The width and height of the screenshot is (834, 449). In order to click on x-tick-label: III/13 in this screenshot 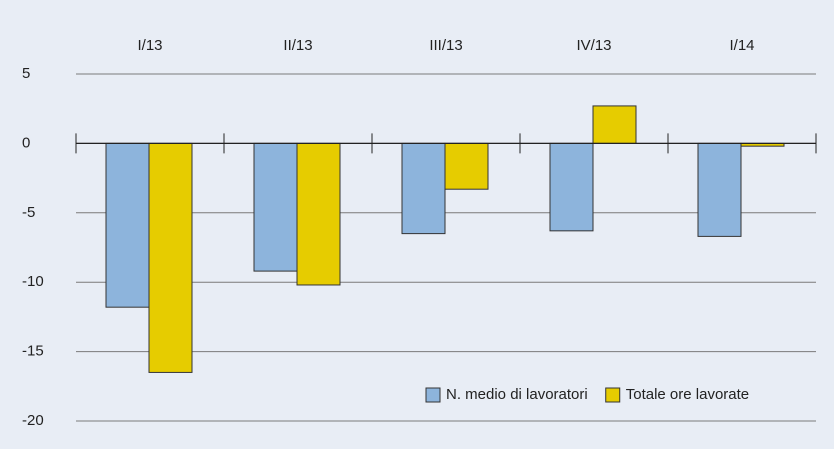, I will do `click(445, 45)`.